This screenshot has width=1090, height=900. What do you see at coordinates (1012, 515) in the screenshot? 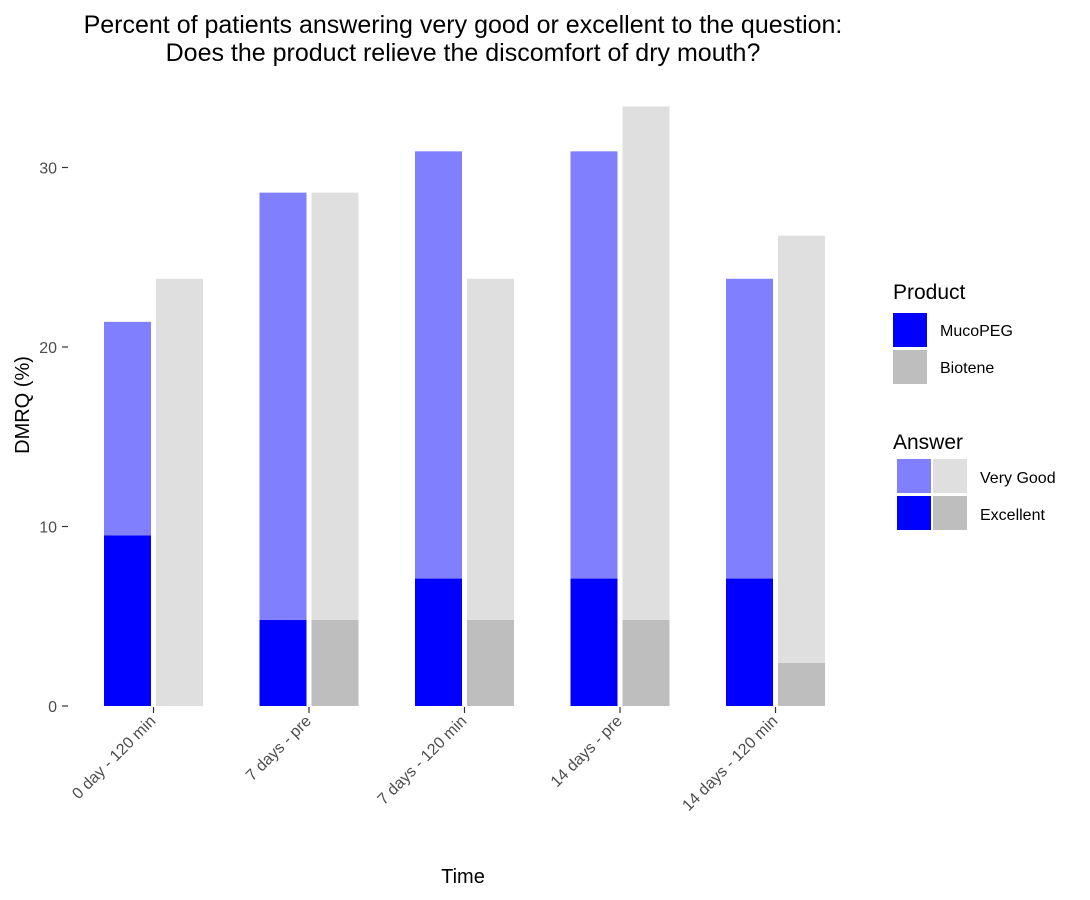
I see `legend-label-excellent: Excellent` at bounding box center [1012, 515].